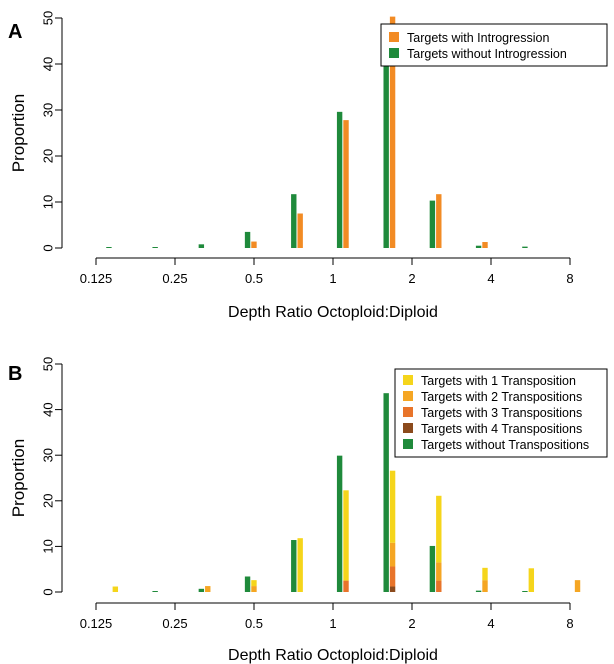 Image resolution: width=614 pixels, height=664 pixels. What do you see at coordinates (505, 445) in the screenshot?
I see `legend-entry: Targets without Transpositions` at bounding box center [505, 445].